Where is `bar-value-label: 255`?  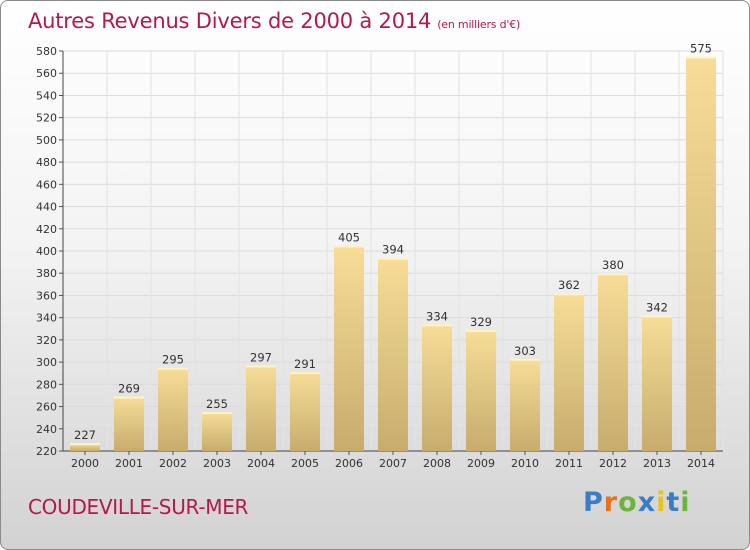
bar-value-label: 255 is located at coordinates (217, 404).